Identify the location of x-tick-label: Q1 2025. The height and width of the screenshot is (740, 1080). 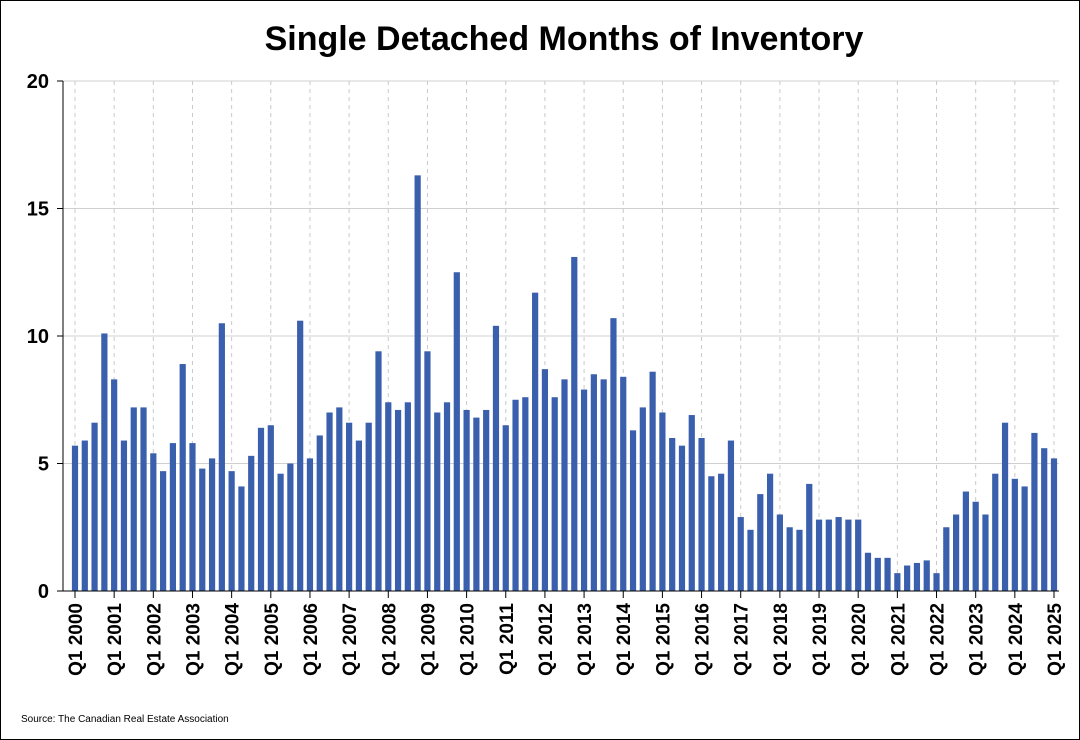
(1055, 639).